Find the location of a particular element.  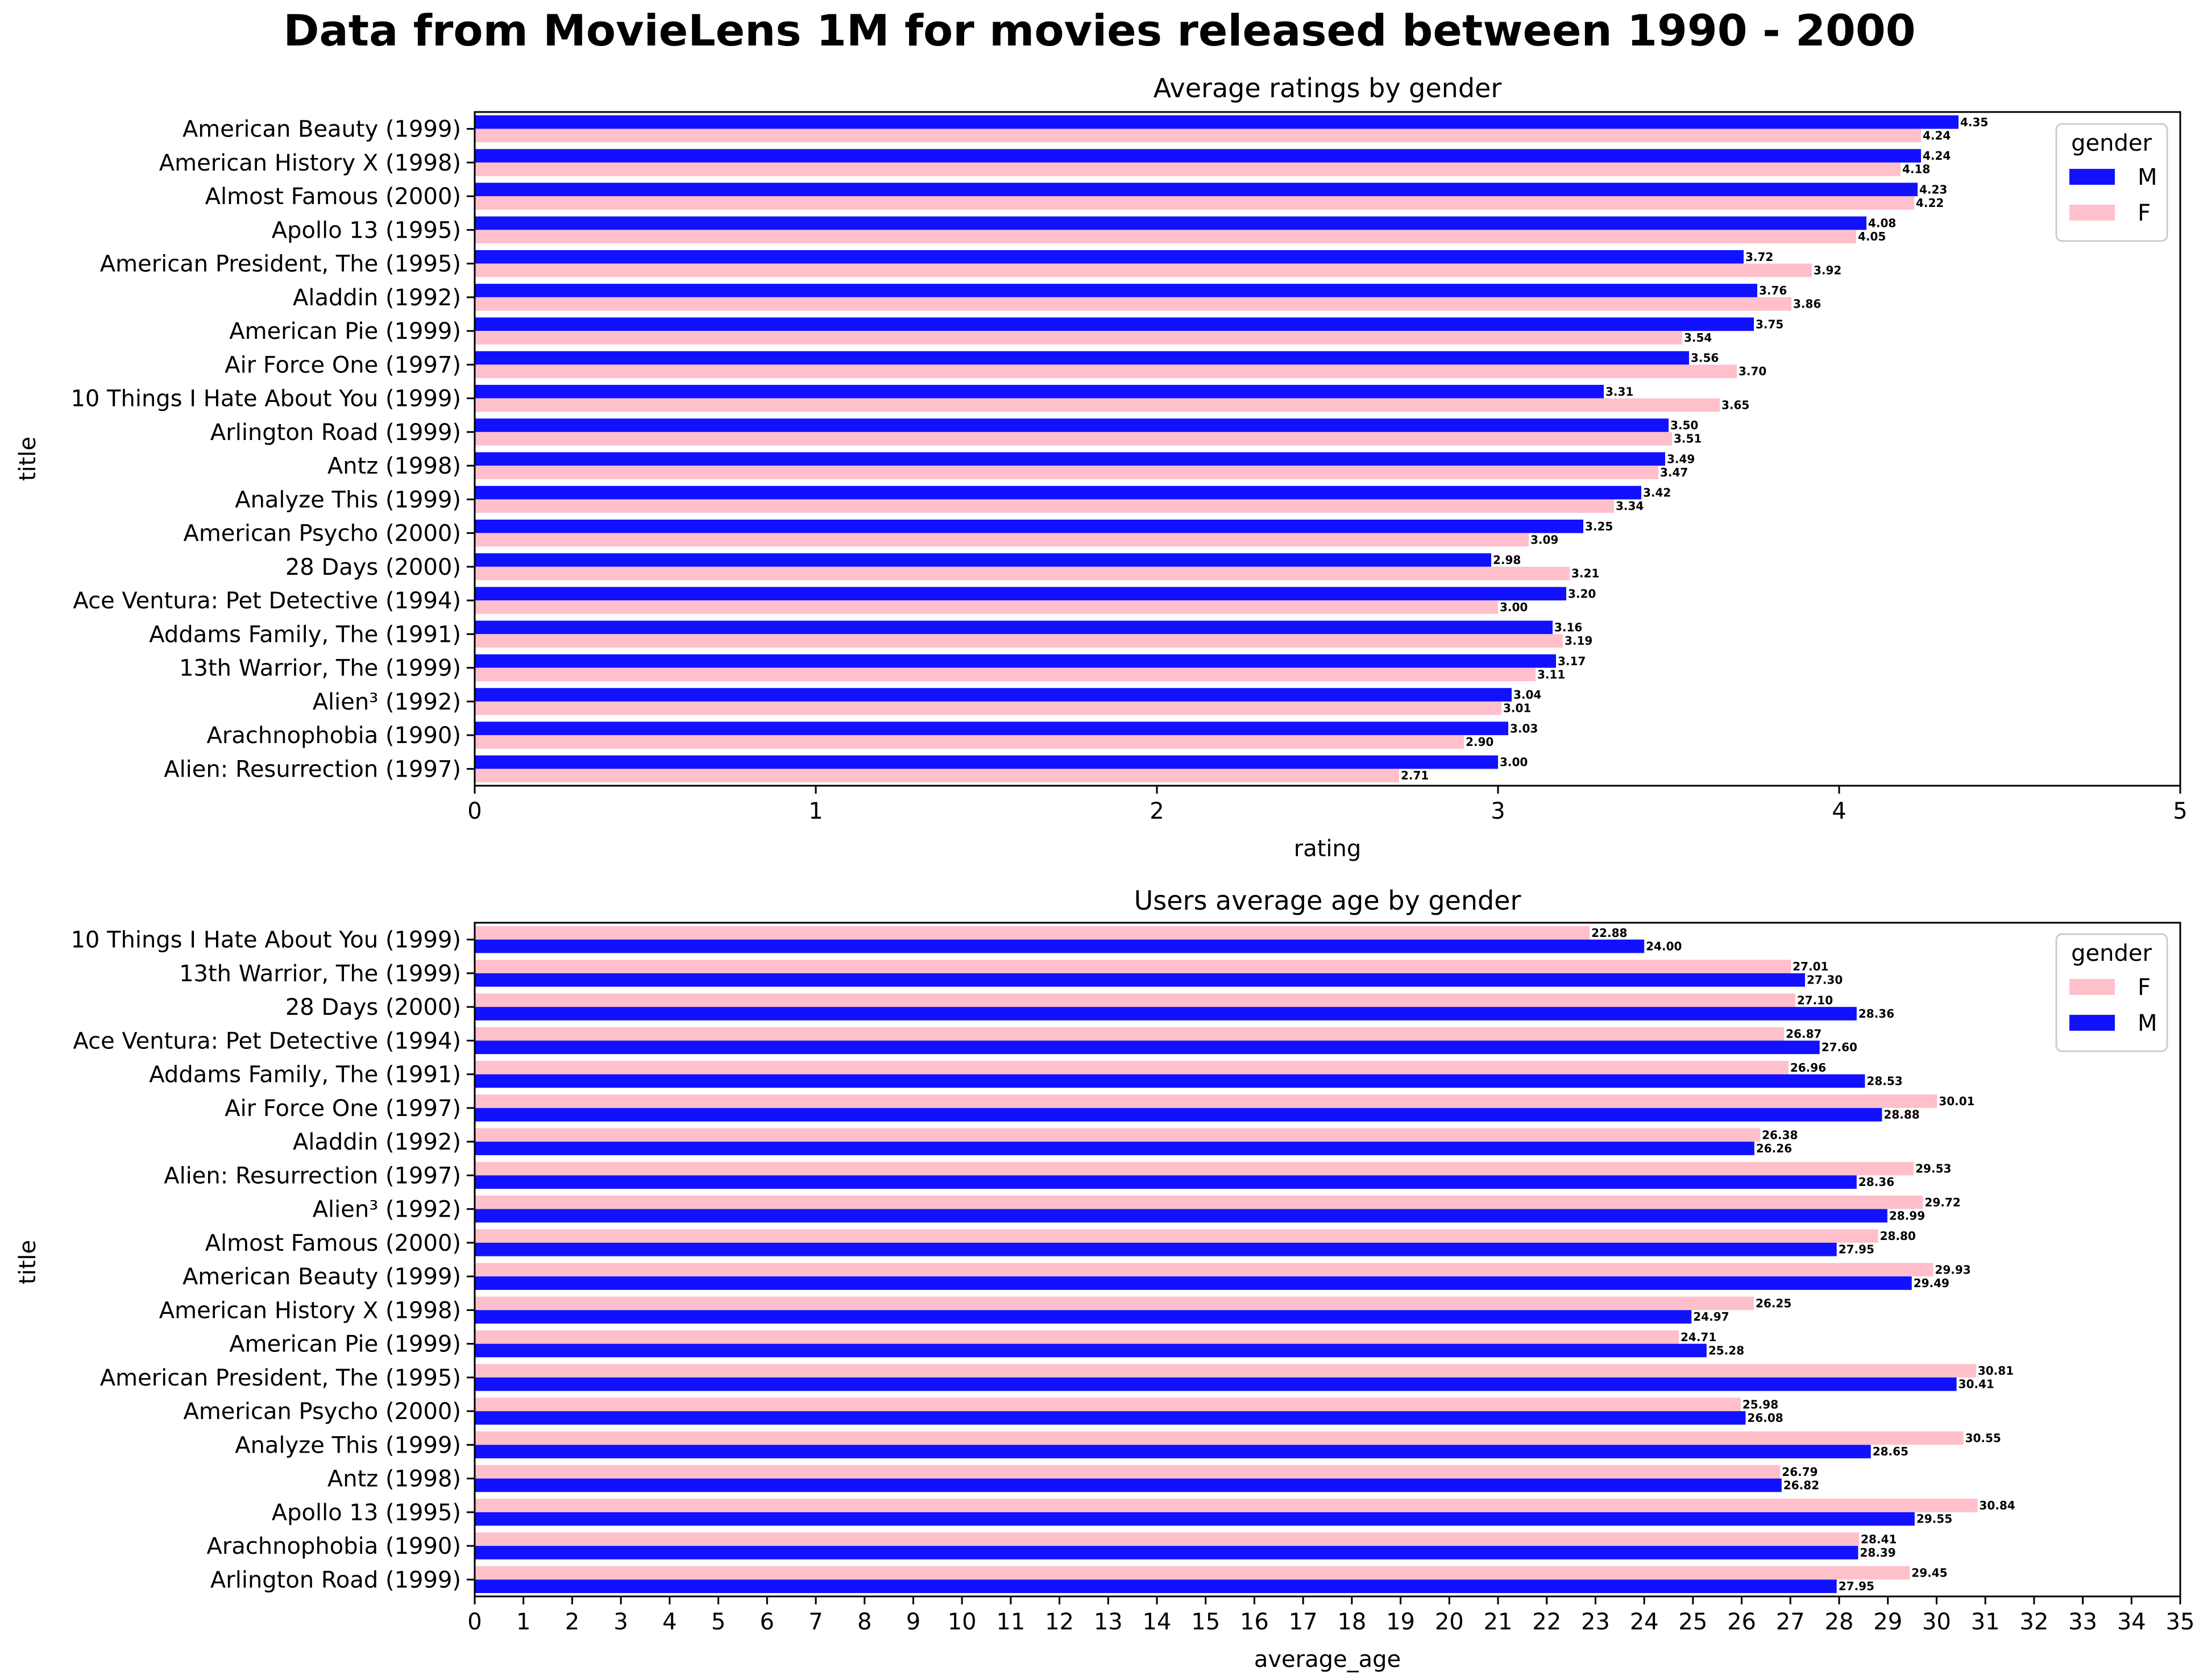

ratings-legend-swatch-m is located at coordinates (2092, 177).